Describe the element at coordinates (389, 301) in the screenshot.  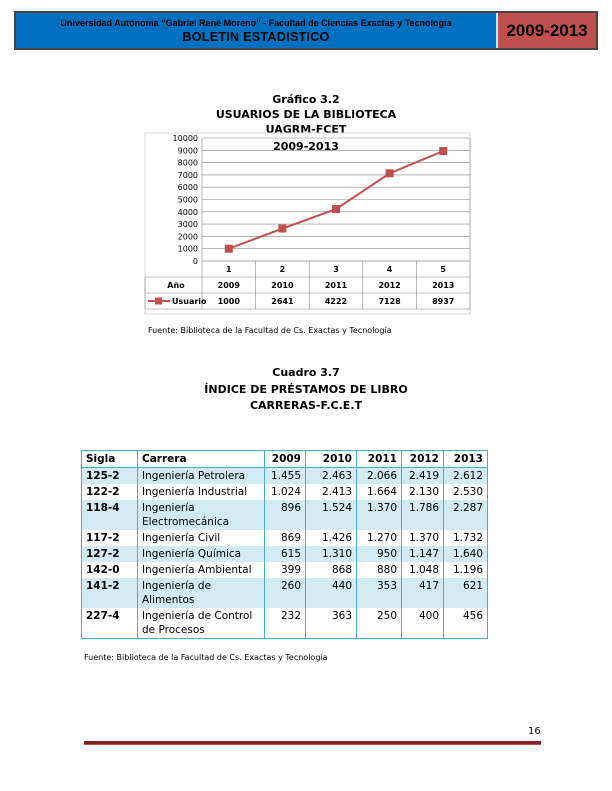
I see `data-table-value: 7128` at that location.